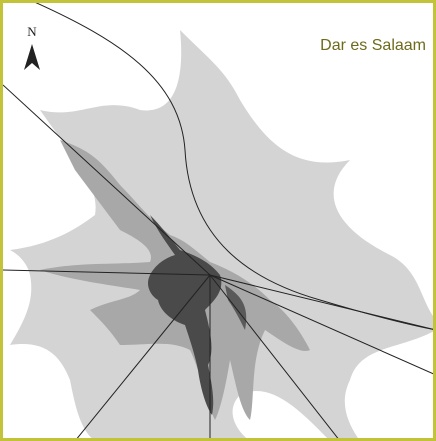  I want to click on map-title: Dar es Salaam, so click(373, 45).